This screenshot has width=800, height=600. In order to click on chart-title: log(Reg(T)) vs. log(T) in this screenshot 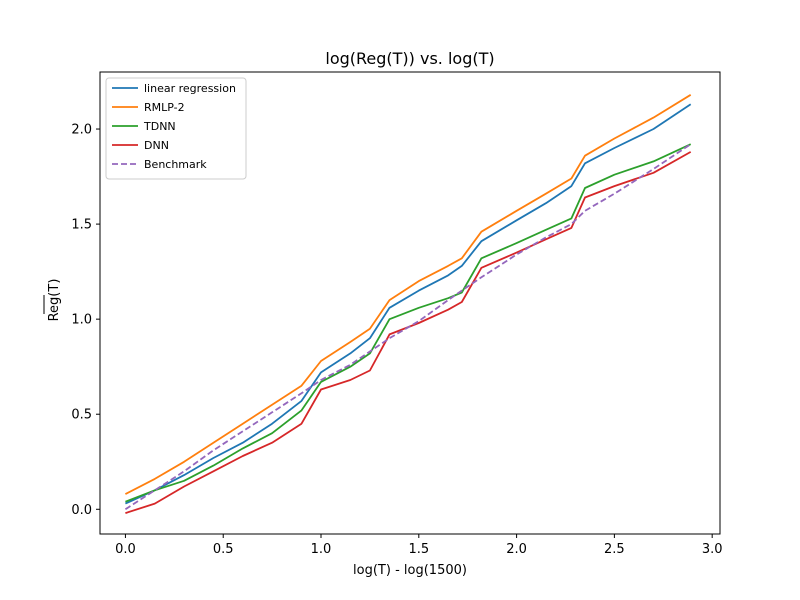, I will do `click(409, 58)`.